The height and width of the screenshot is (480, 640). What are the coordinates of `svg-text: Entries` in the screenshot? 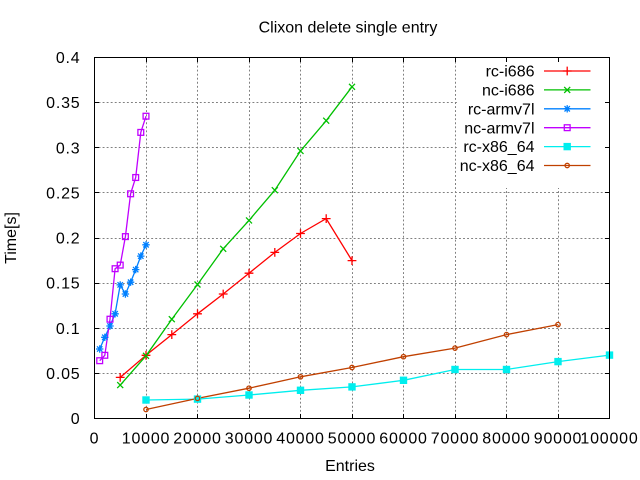 It's located at (350, 466).